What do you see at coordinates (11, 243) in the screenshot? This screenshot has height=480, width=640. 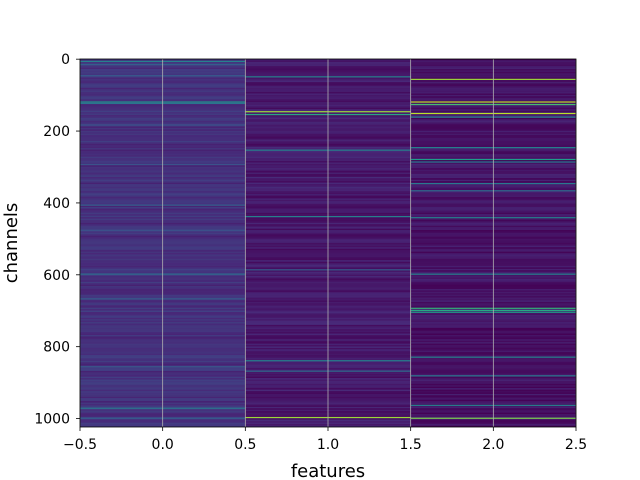 I see `y-axis-label: channels` at bounding box center [11, 243].